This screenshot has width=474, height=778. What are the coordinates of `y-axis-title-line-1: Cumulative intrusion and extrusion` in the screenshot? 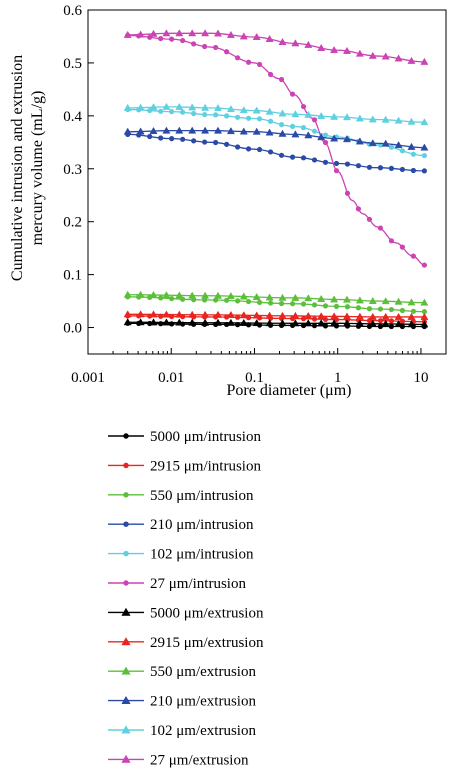 It's located at (17, 168).